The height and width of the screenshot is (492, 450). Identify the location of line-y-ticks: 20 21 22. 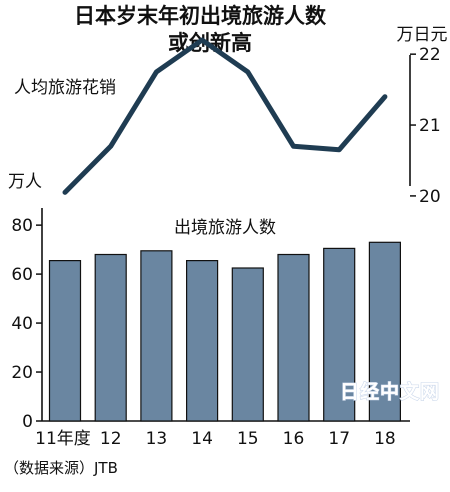
(425, 126).